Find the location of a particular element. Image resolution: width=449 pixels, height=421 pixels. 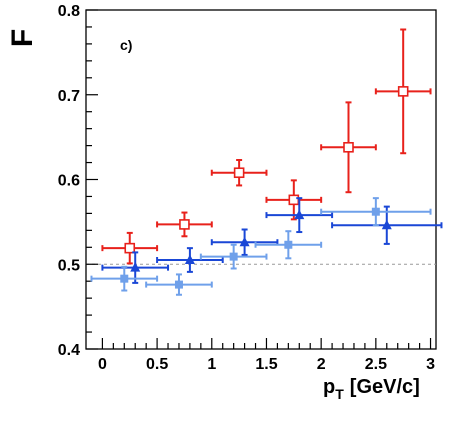

x-axis-title-main: p is located at coordinates (329, 387).